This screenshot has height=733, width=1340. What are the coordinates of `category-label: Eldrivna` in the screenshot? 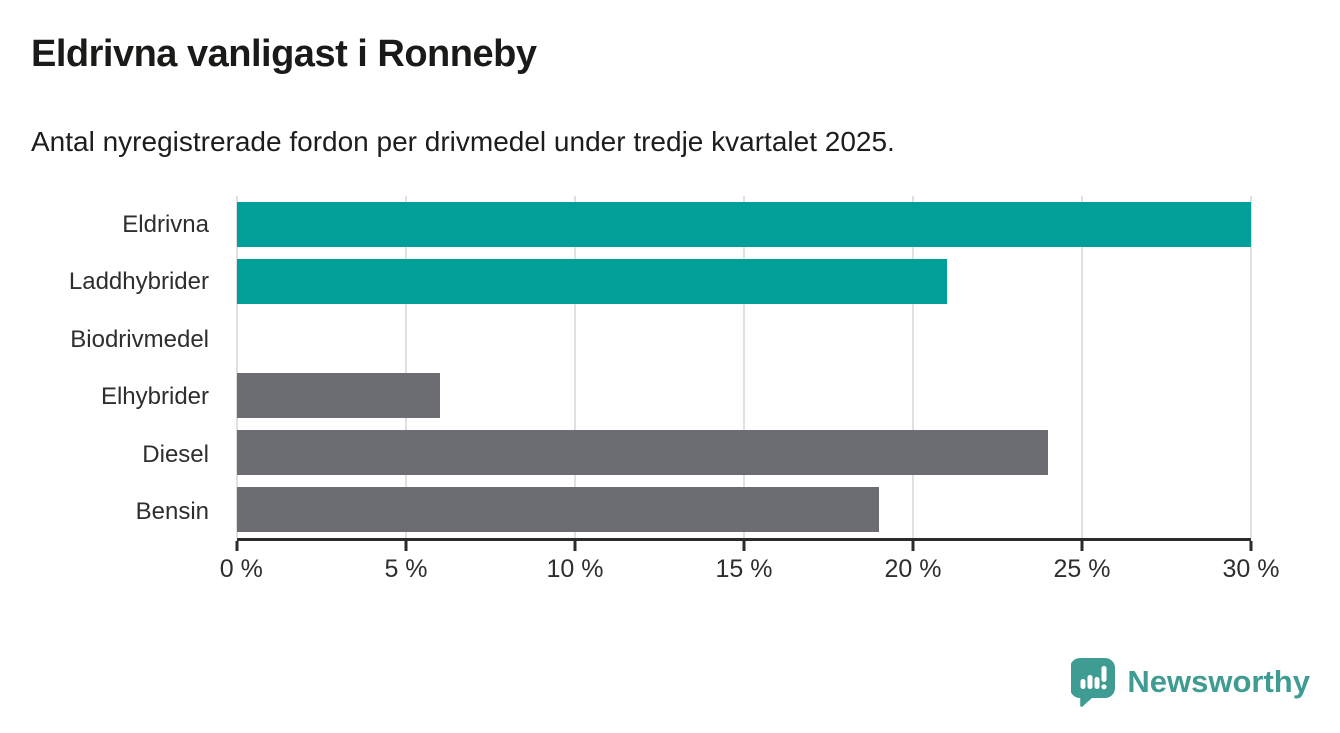 It's located at (165, 224).